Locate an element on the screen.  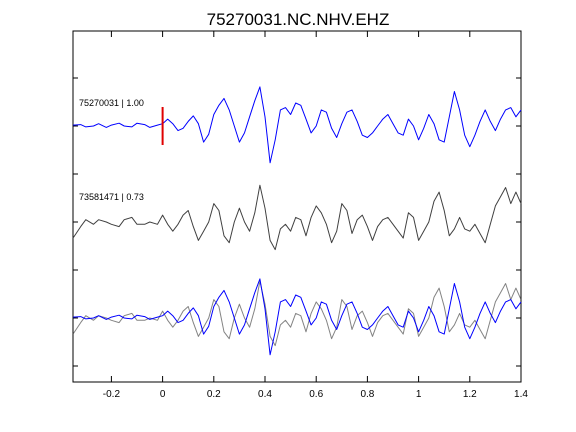
trace-labels: 75270031 | 1.00 73581471 | 0.73 is located at coordinates (111, 150).